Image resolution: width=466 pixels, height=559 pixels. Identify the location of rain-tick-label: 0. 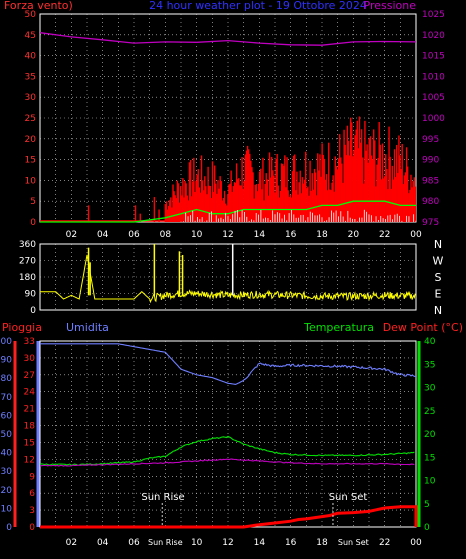
(9, 528).